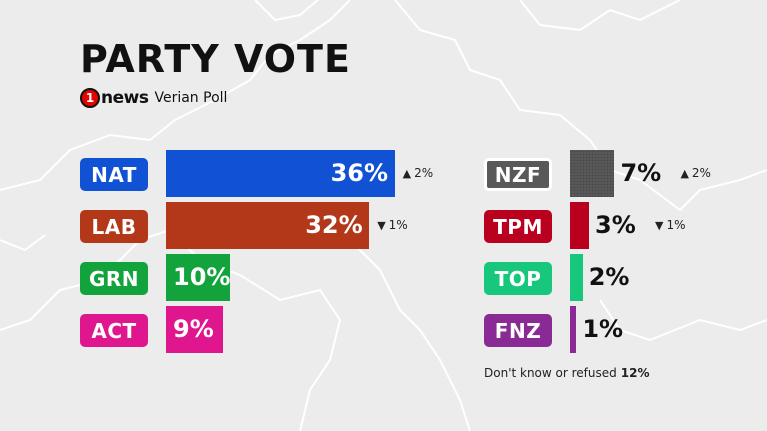 This screenshot has width=767, height=431. What do you see at coordinates (635, 373) in the screenshot?
I see `footnote-value: 12%` at bounding box center [635, 373].